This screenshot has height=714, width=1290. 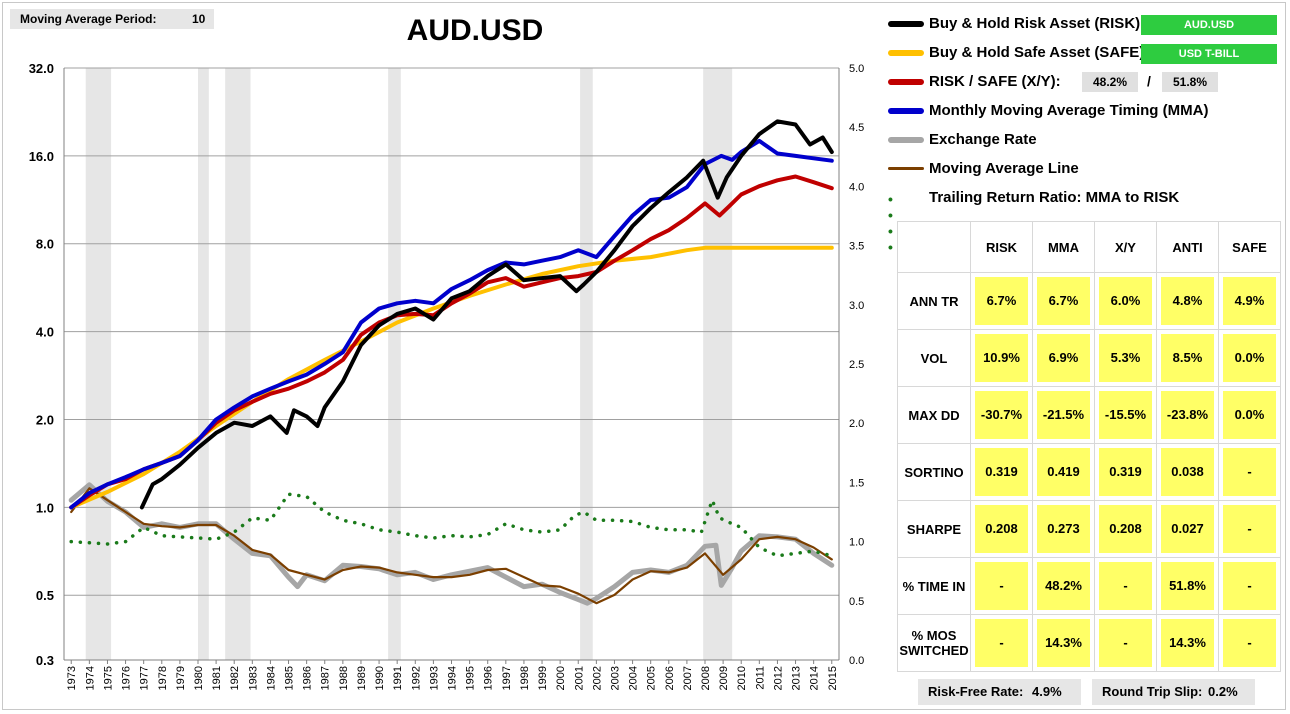 What do you see at coordinates (308, 678) in the screenshot?
I see `x-tick-label: 1986` at bounding box center [308, 678].